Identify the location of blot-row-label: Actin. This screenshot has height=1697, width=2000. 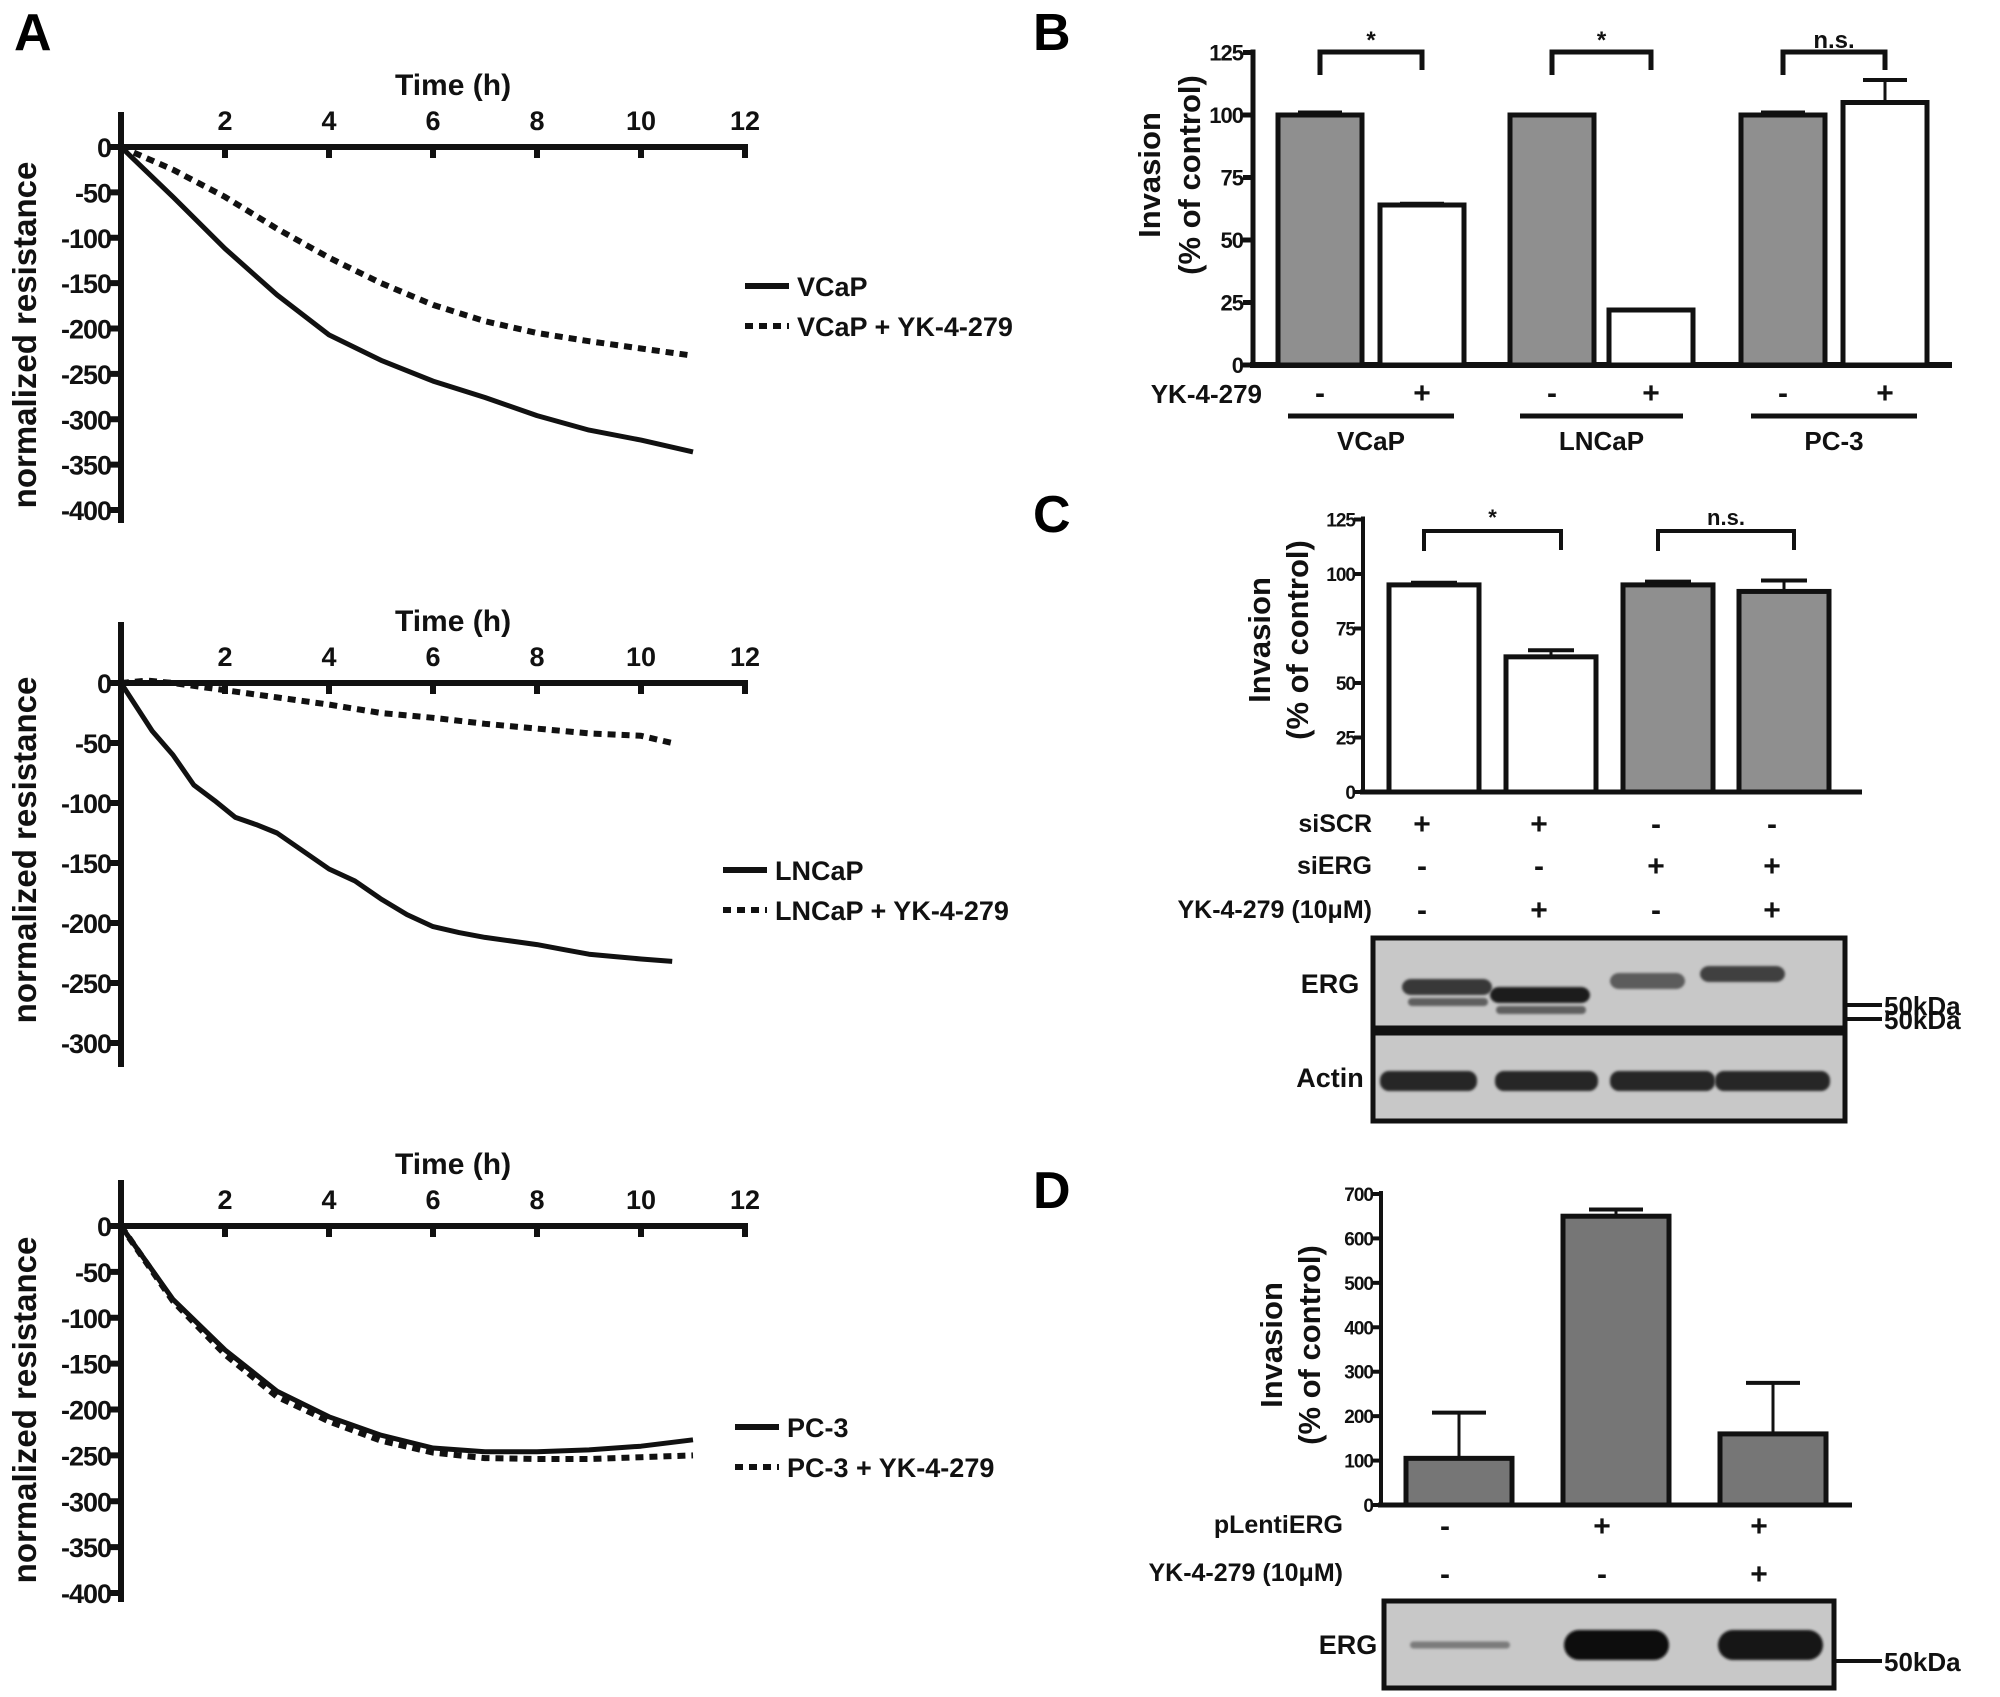
(1330, 1078).